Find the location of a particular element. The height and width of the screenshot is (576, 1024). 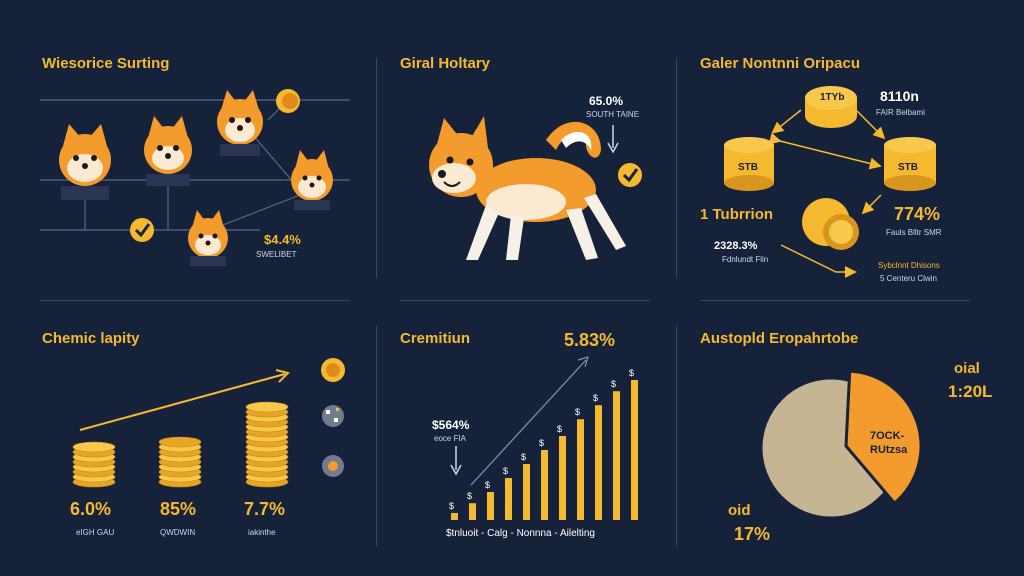

coin-b-label: STB is located at coordinates (748, 167).